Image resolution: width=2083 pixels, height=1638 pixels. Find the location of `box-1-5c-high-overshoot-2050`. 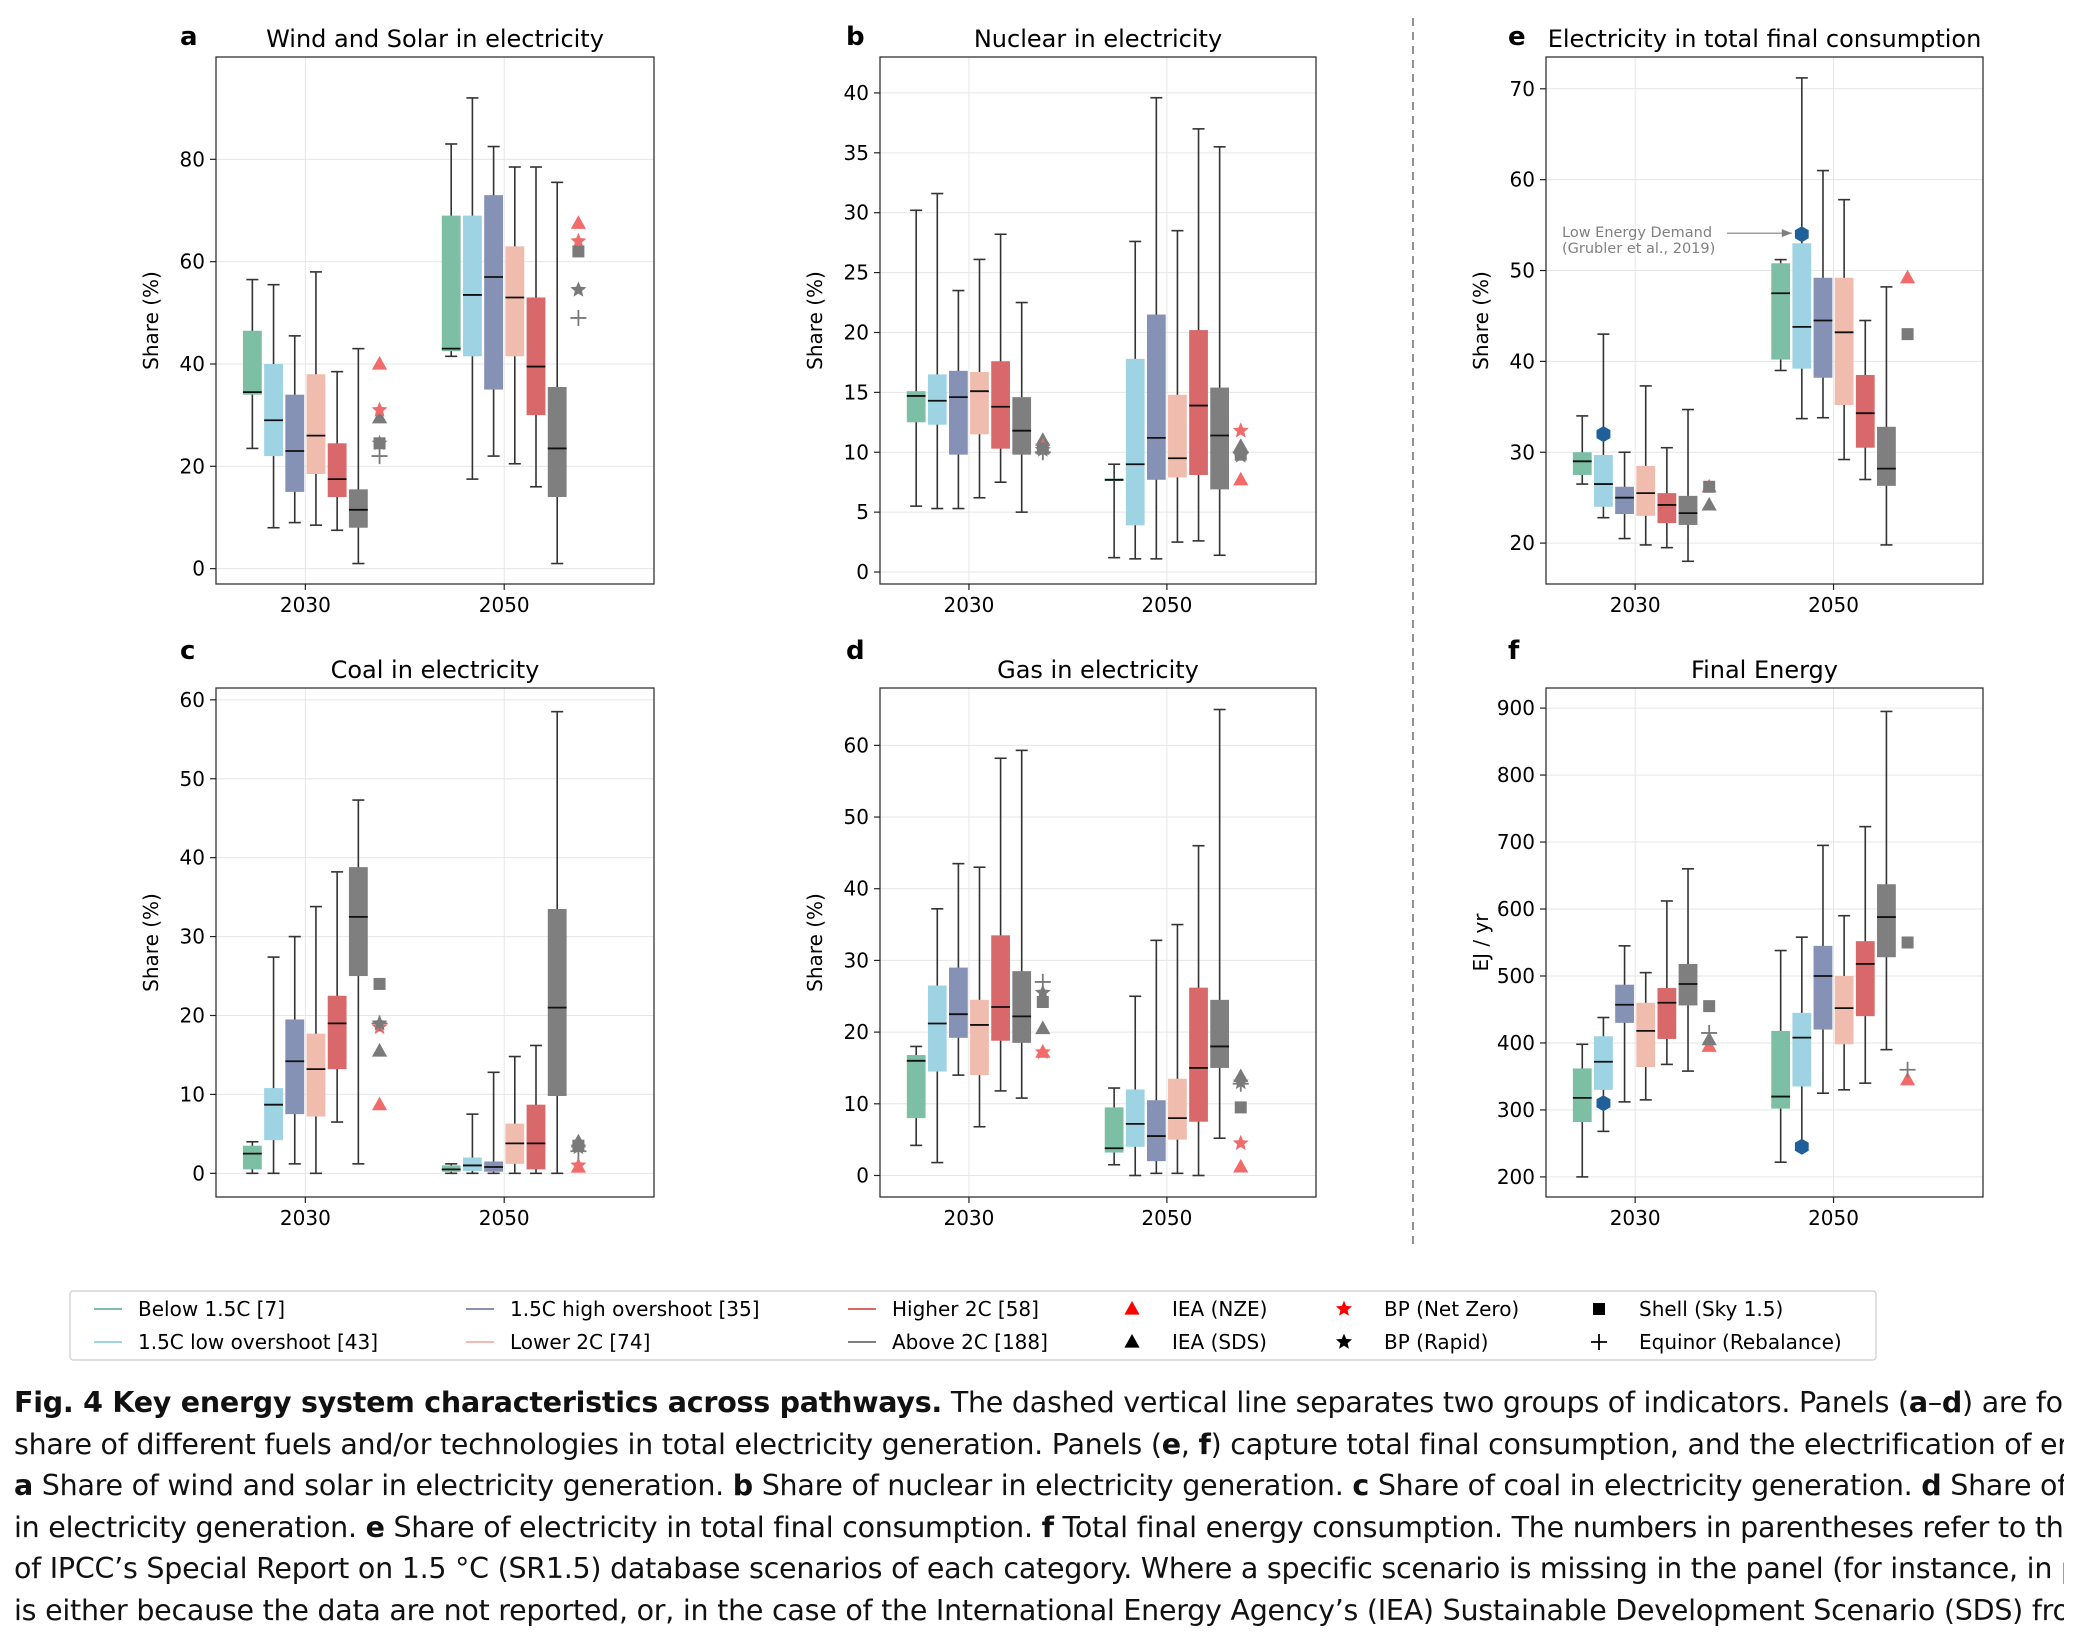

box-1-5c-high-overshoot-2050 is located at coordinates (494, 1123).